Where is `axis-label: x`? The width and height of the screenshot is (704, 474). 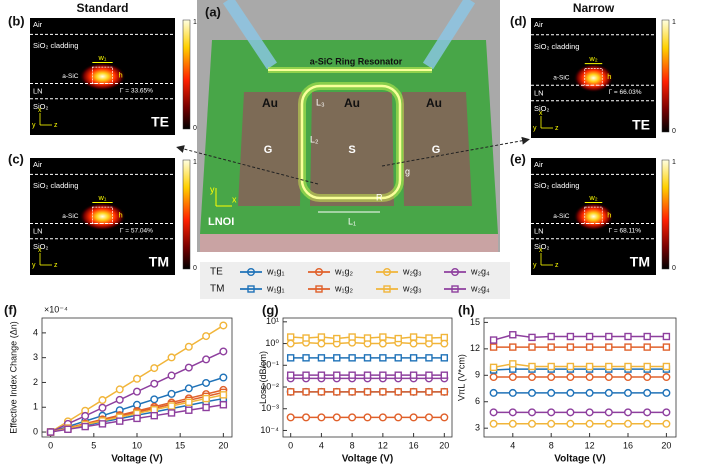
axis-label: x is located at coordinates (40, 110).